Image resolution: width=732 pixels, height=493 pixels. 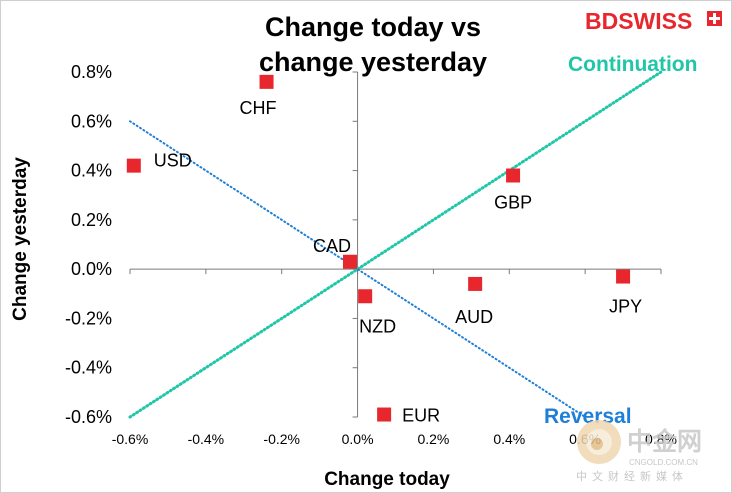 I want to click on bdswiss-logo: BDSWISS, so click(x=653, y=21).